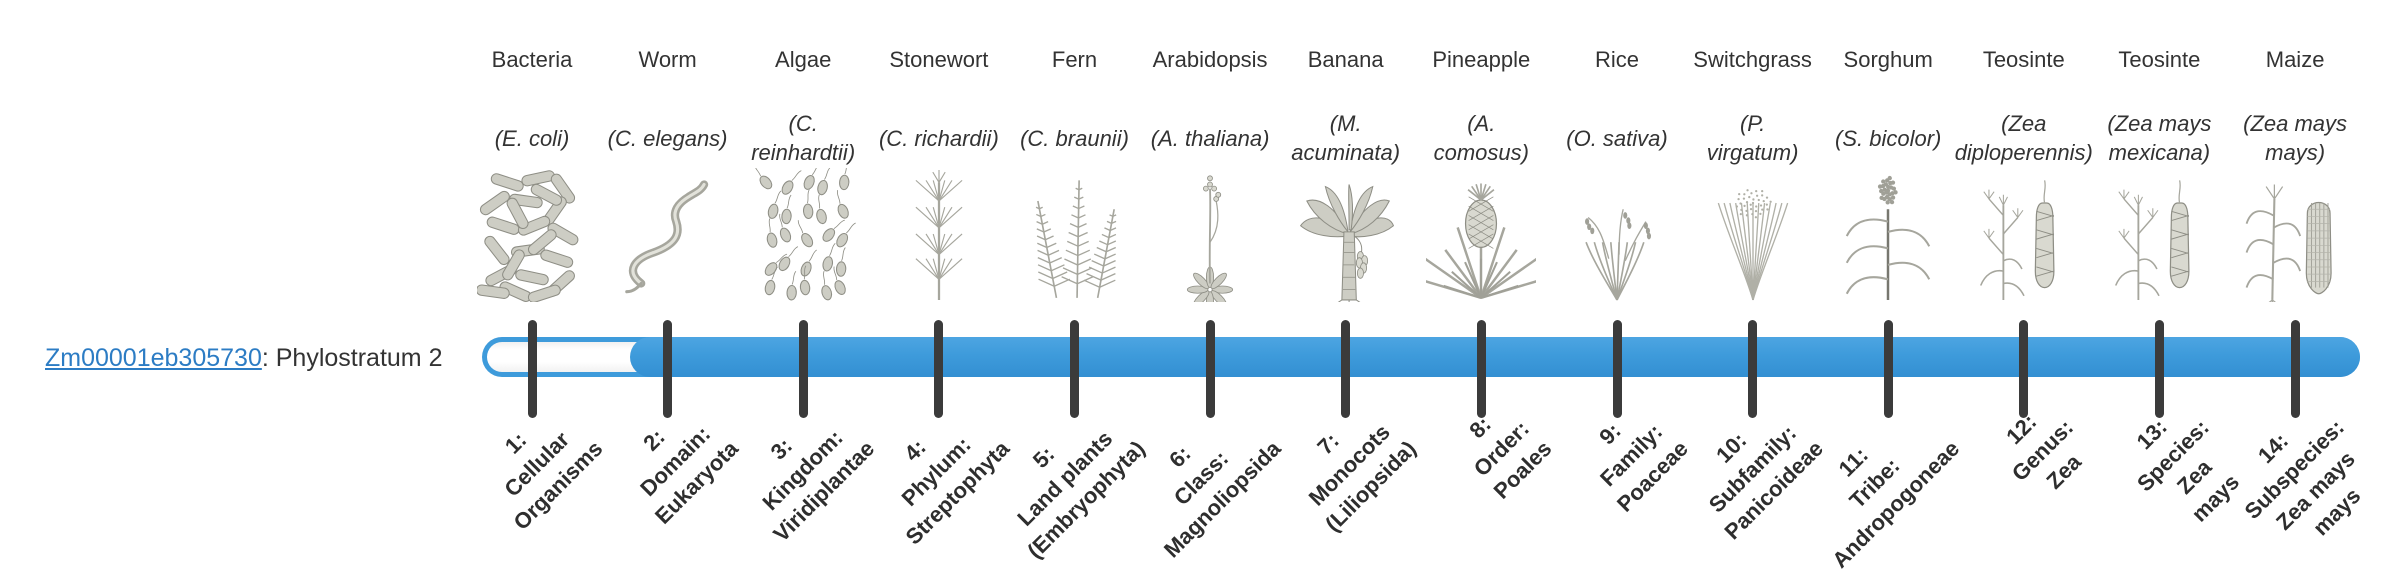 The height and width of the screenshot is (580, 2400). Describe the element at coordinates (1616, 59) in the screenshot. I see `organism-name: Rice` at that location.